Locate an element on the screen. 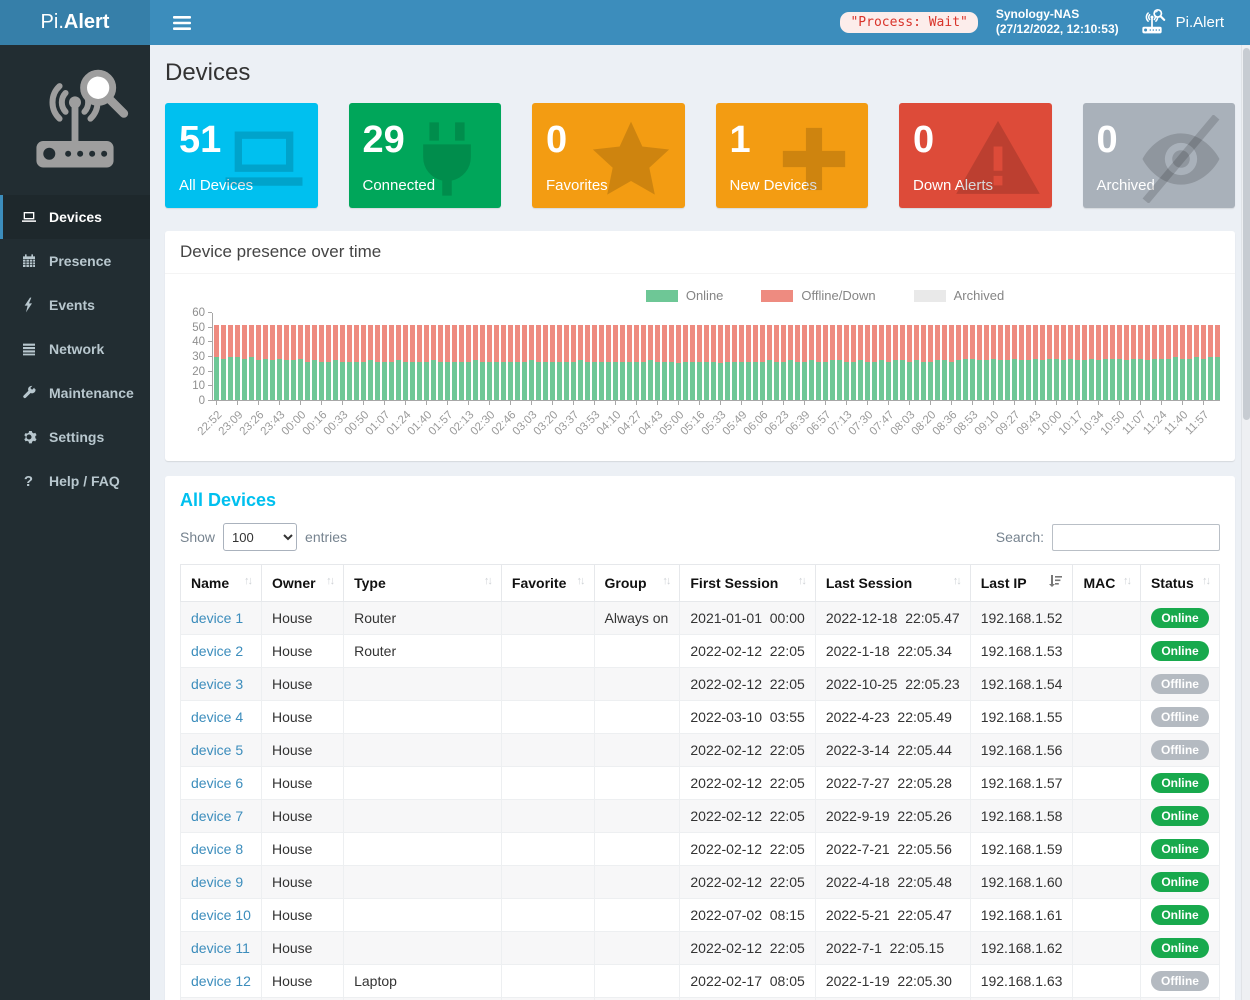 This screenshot has height=1000, width=1250. legend-item: Archived is located at coordinates (958, 295).